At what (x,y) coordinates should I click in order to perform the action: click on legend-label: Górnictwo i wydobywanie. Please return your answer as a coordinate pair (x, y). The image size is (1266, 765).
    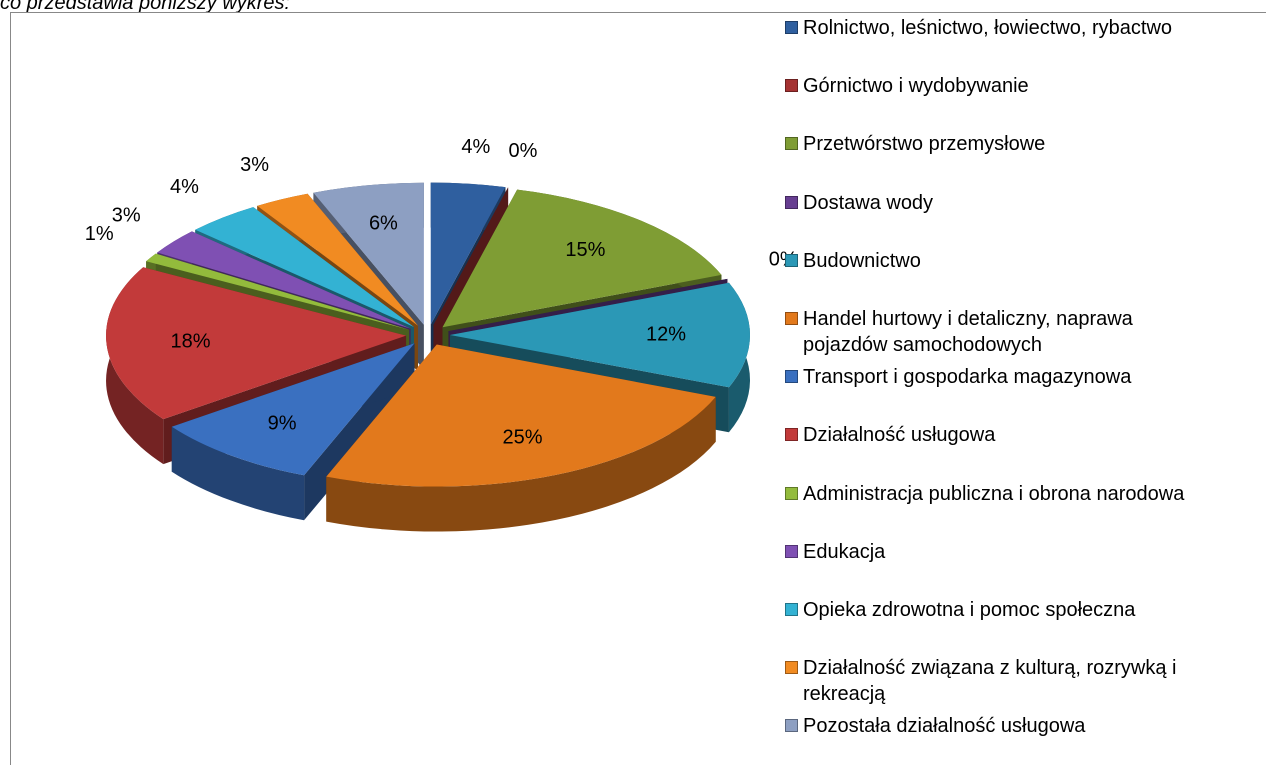
    Looking at the image, I should click on (916, 86).